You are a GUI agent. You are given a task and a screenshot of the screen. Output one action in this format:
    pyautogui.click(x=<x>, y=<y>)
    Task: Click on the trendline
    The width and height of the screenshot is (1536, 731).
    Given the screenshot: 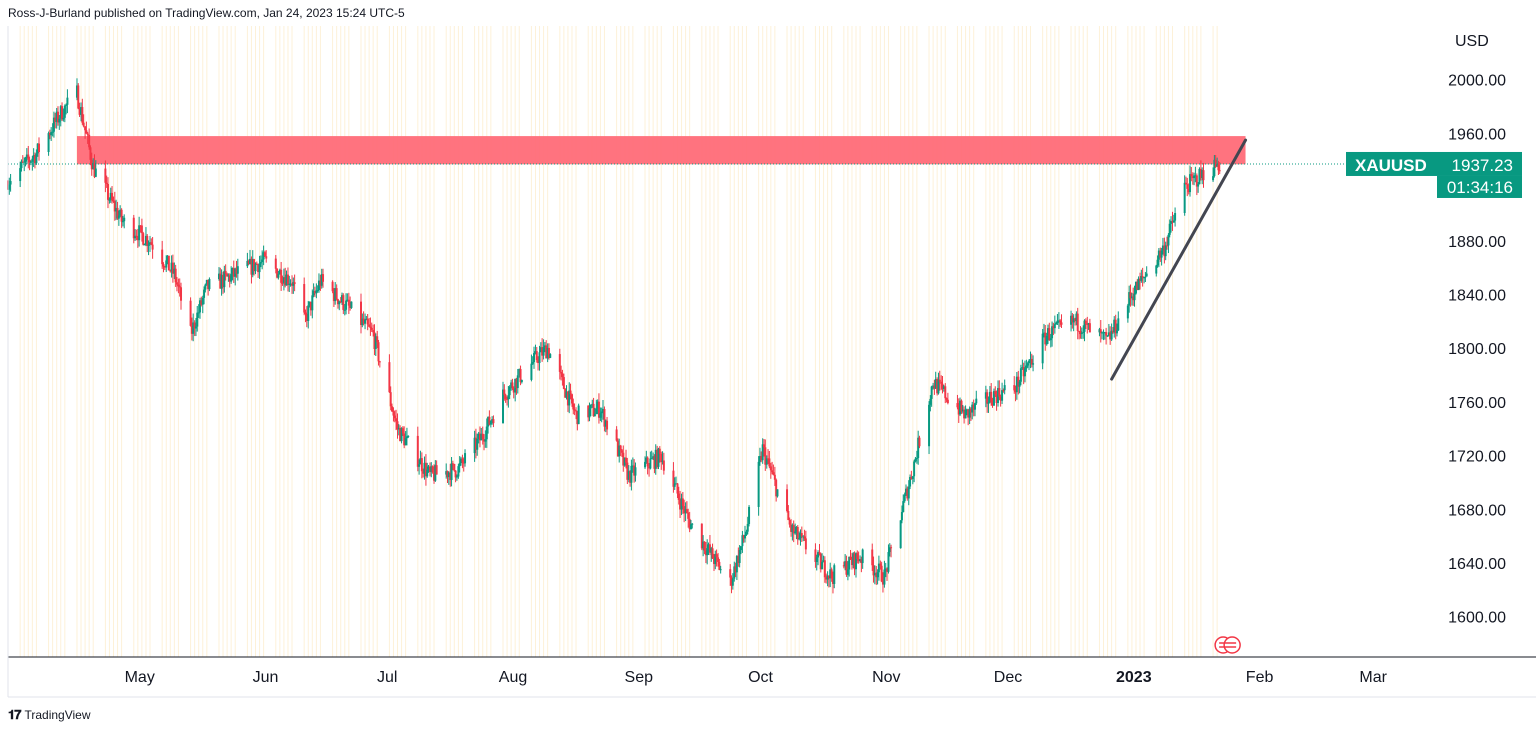 What is the action you would take?
    pyautogui.click(x=1179, y=259)
    